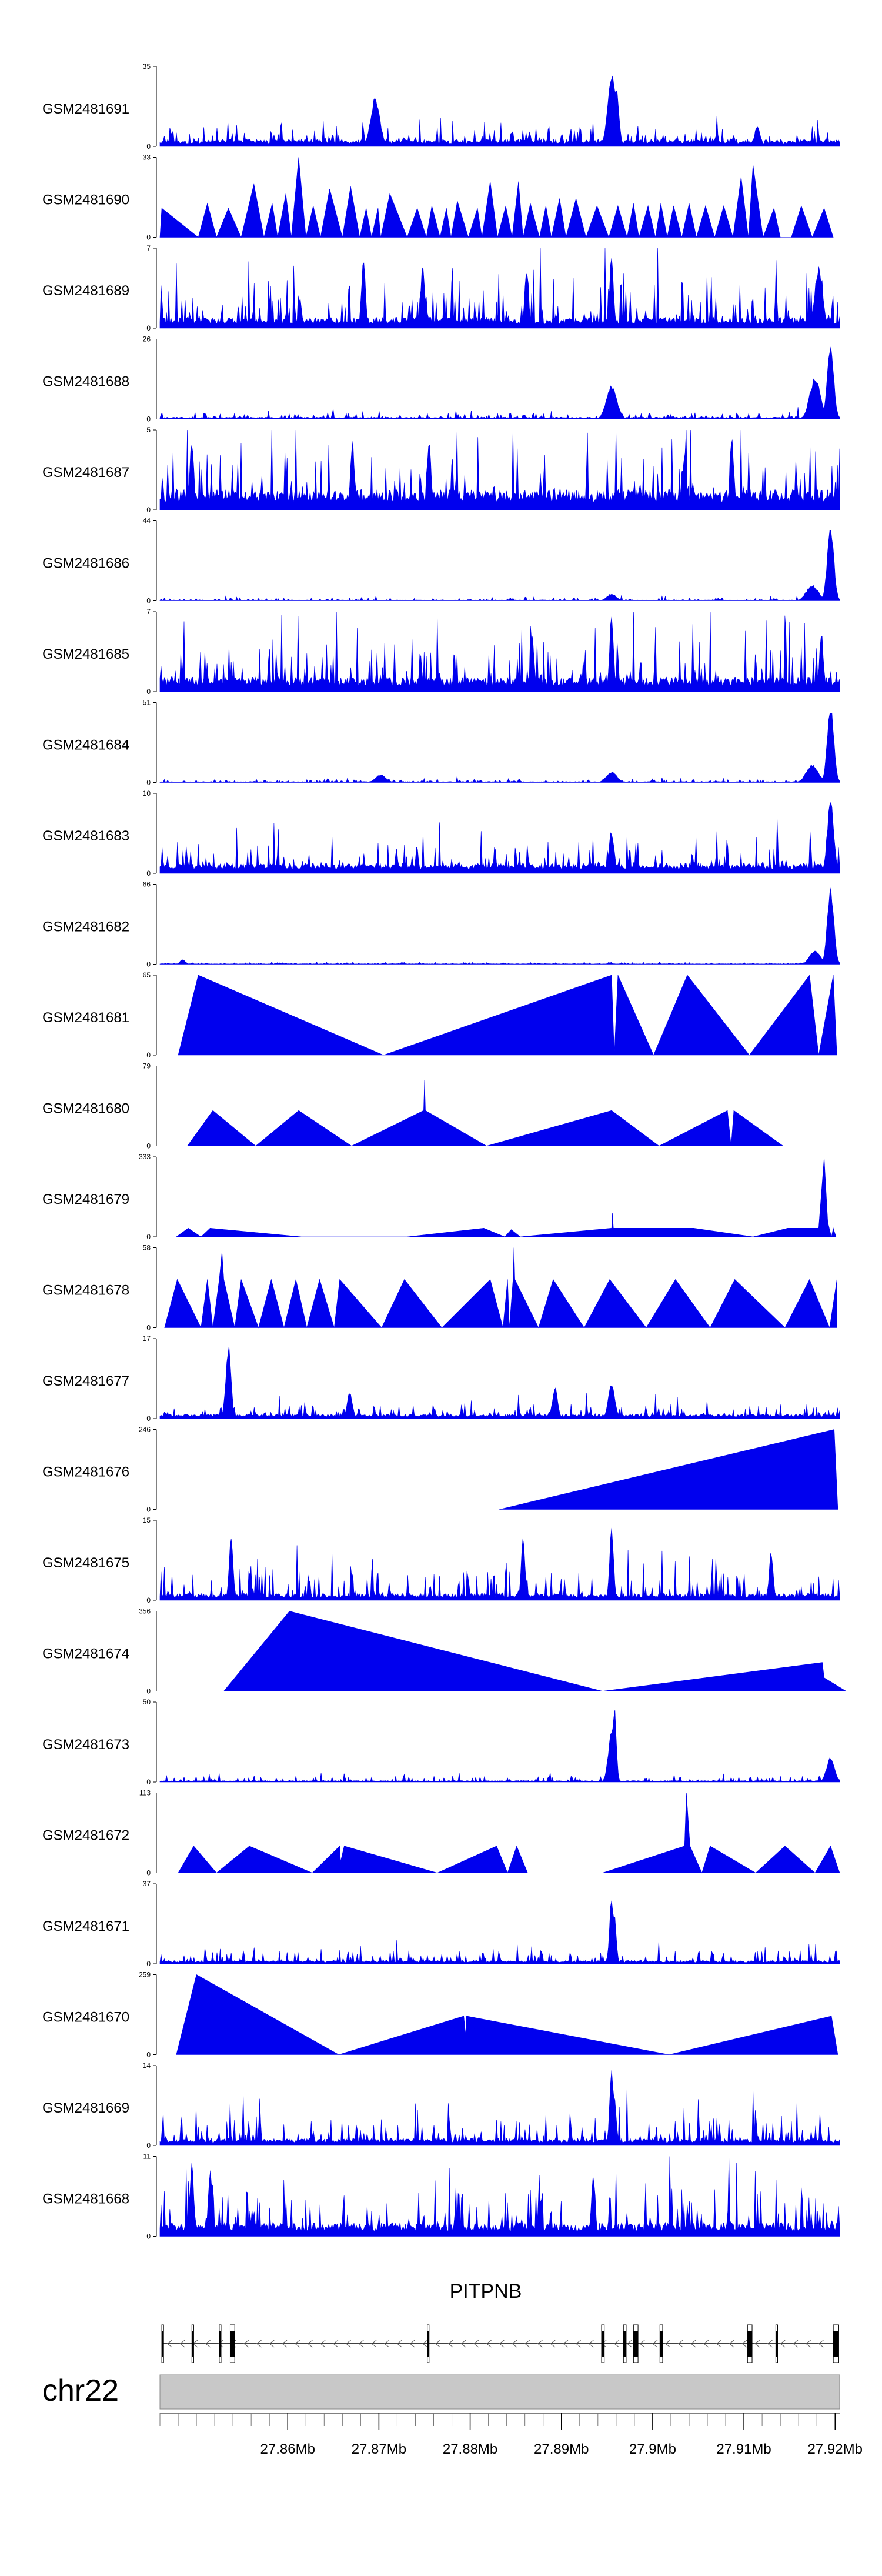 Image resolution: width=882 pixels, height=2576 pixels. I want to click on track-GSM2481688: GSM2481688 26 0, so click(441, 379).